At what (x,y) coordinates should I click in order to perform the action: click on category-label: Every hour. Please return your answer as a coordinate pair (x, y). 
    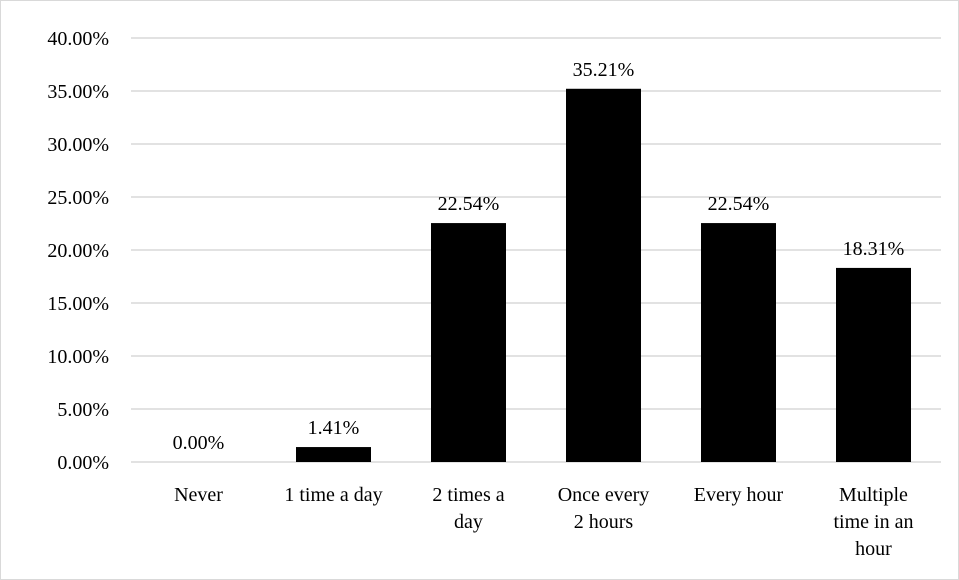
    Looking at the image, I should click on (739, 495).